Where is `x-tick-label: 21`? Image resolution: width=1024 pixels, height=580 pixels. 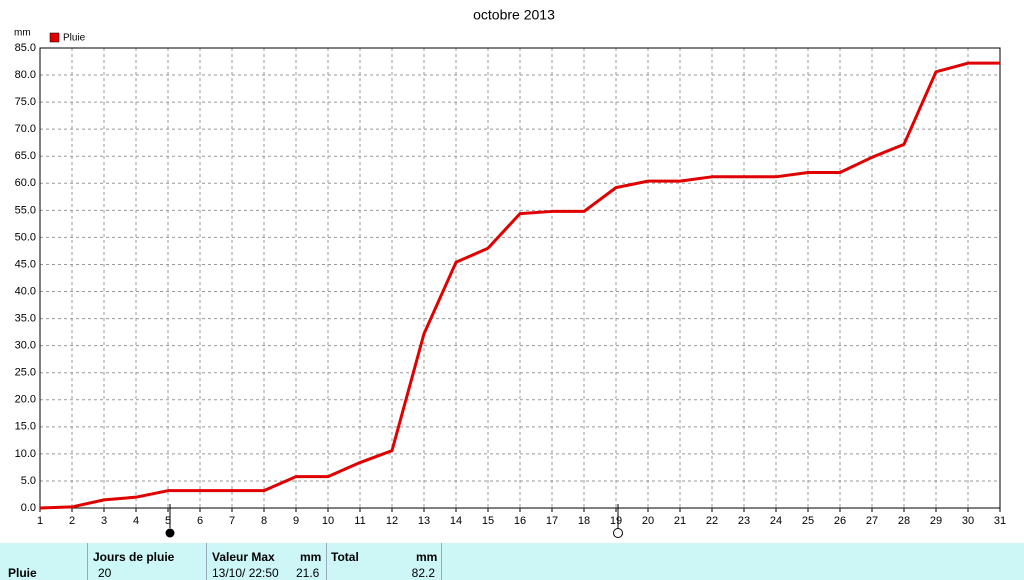
x-tick-label: 21 is located at coordinates (680, 521).